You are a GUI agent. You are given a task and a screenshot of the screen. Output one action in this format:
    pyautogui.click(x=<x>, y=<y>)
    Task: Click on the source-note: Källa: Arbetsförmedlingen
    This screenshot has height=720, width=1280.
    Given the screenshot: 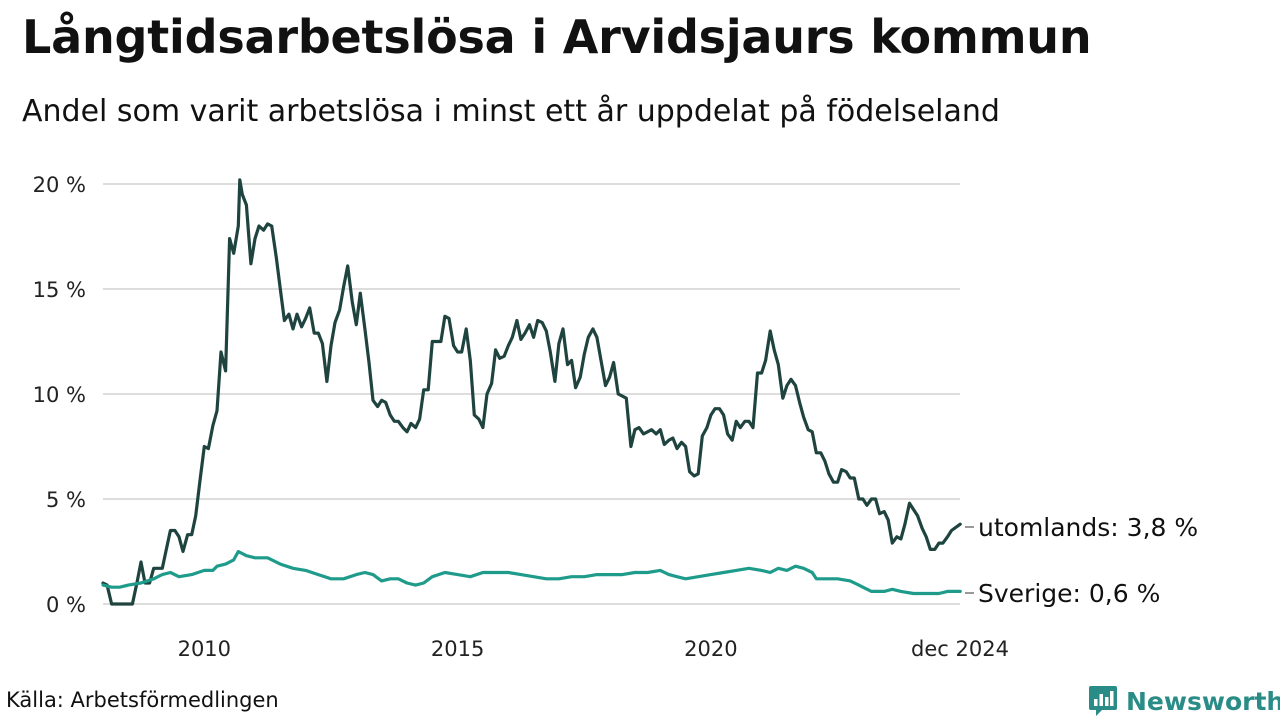 What is the action you would take?
    pyautogui.click(x=142, y=700)
    